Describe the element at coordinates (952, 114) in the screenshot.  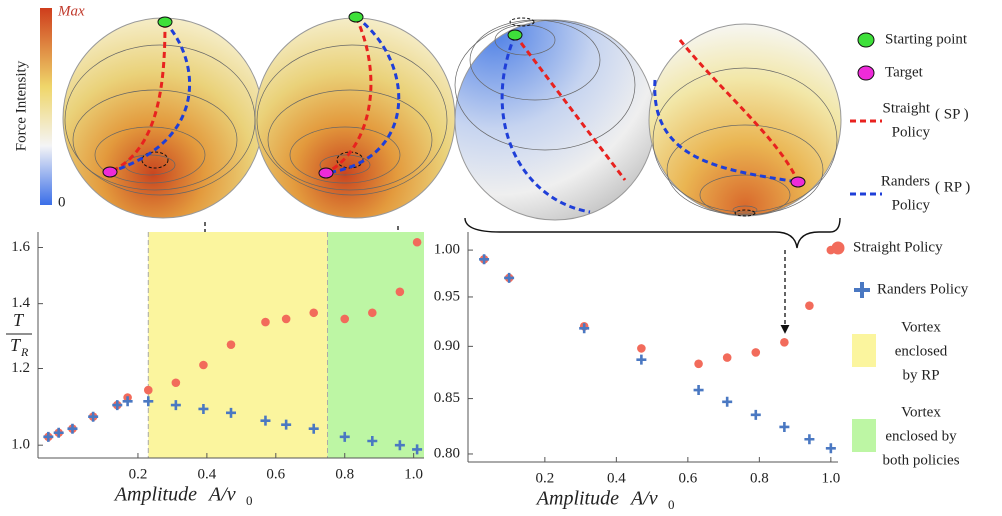
I see `legend-abbr: ( SP )` at that location.